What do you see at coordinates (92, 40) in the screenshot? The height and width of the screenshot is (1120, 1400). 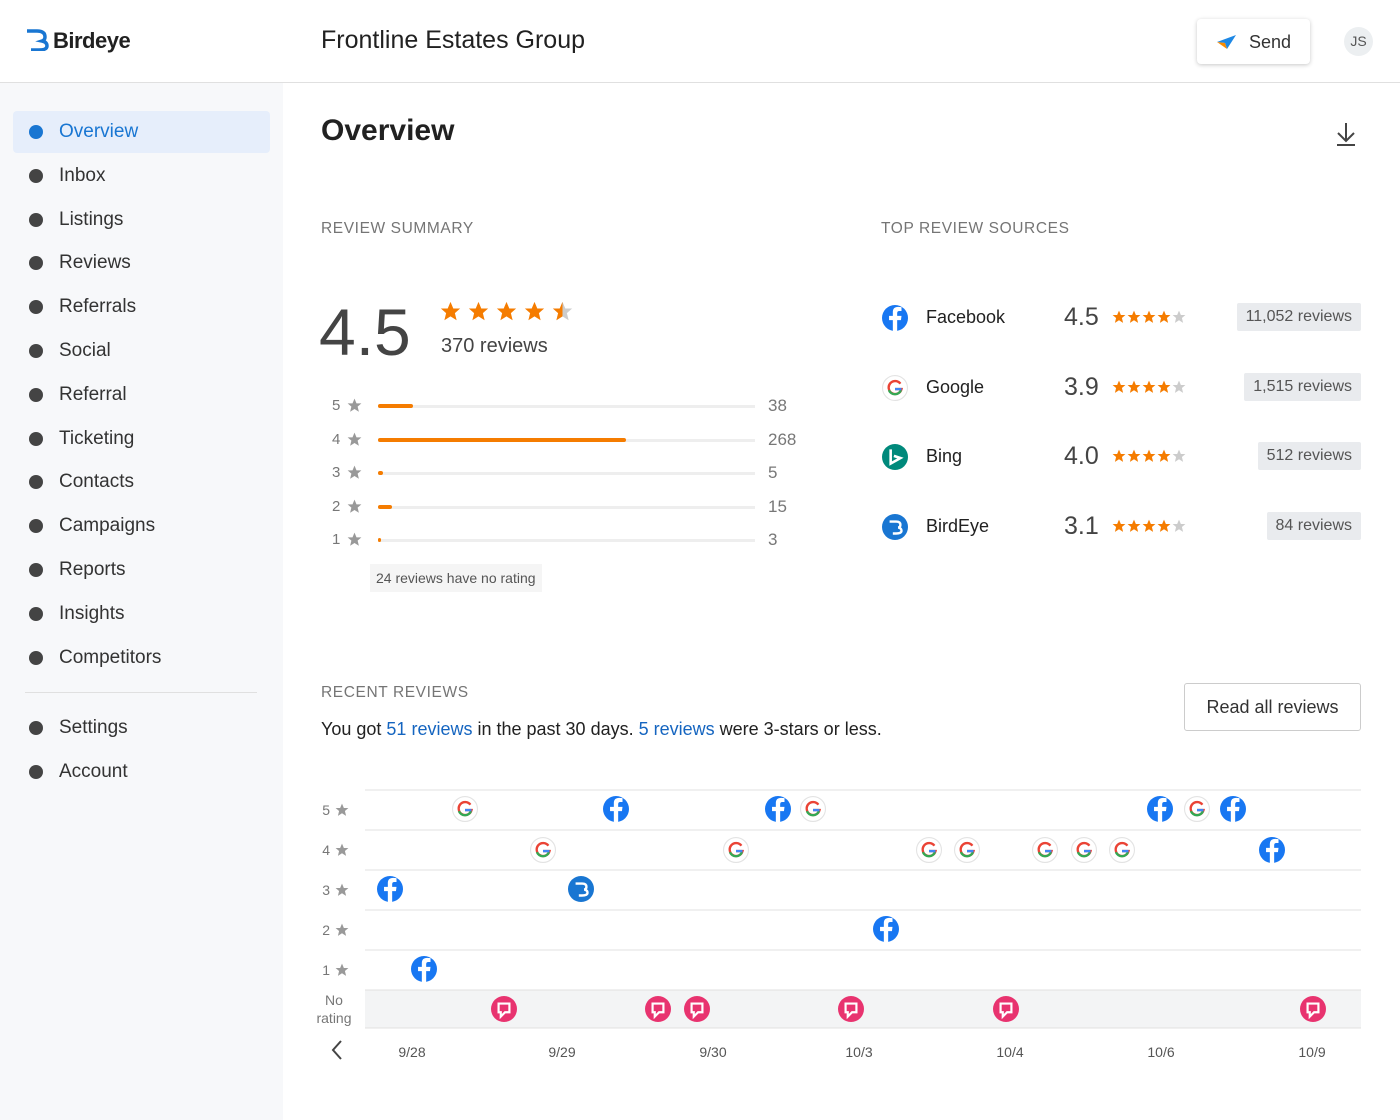 I see `logo-text: Birdeye` at bounding box center [92, 40].